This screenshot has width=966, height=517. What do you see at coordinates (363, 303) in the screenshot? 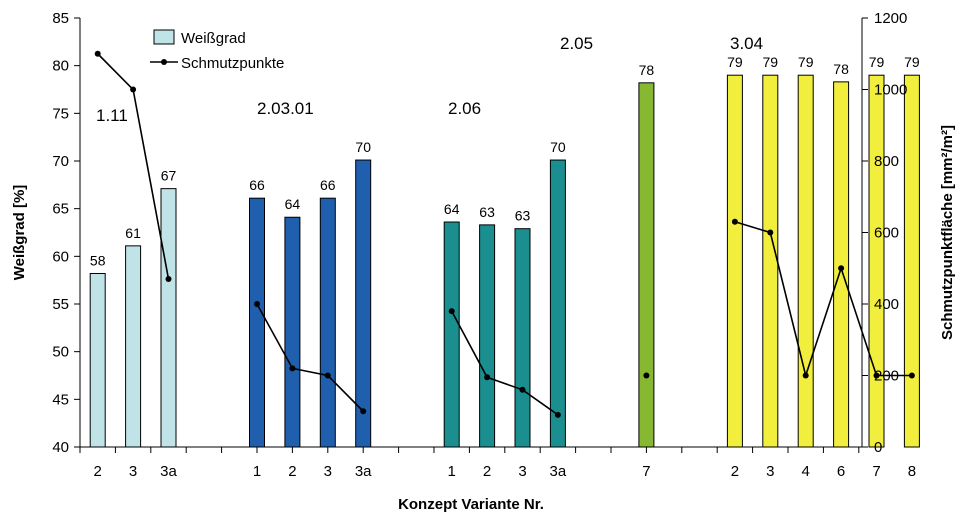
I see `bar-2.03.01-3a` at bounding box center [363, 303].